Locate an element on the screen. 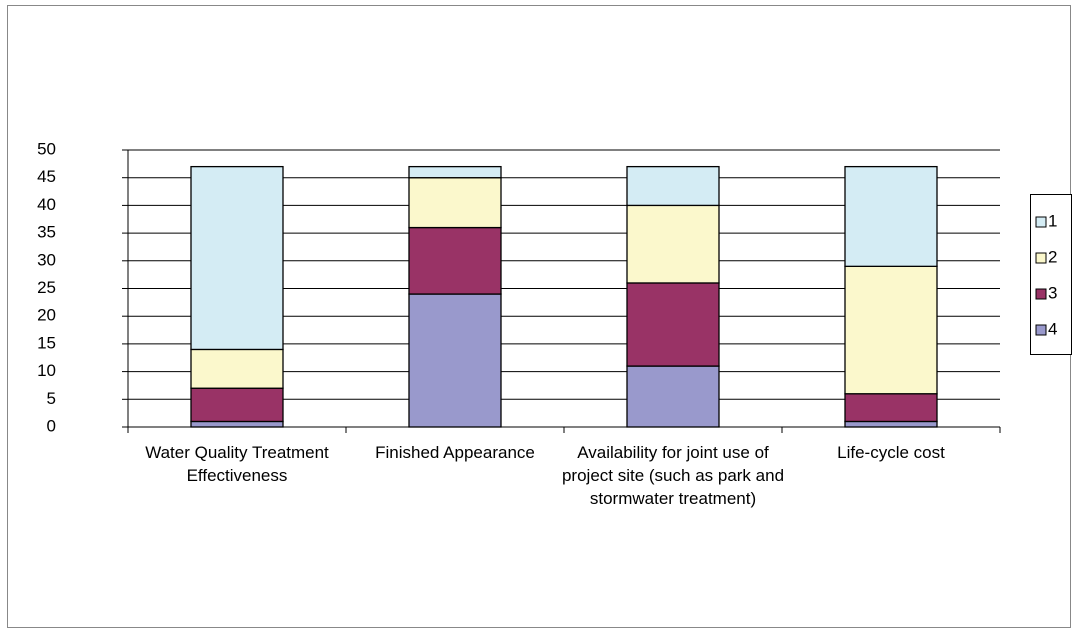 This screenshot has width=1073, height=630. x-tick-label: Finished Appearance is located at coordinates (455, 452).